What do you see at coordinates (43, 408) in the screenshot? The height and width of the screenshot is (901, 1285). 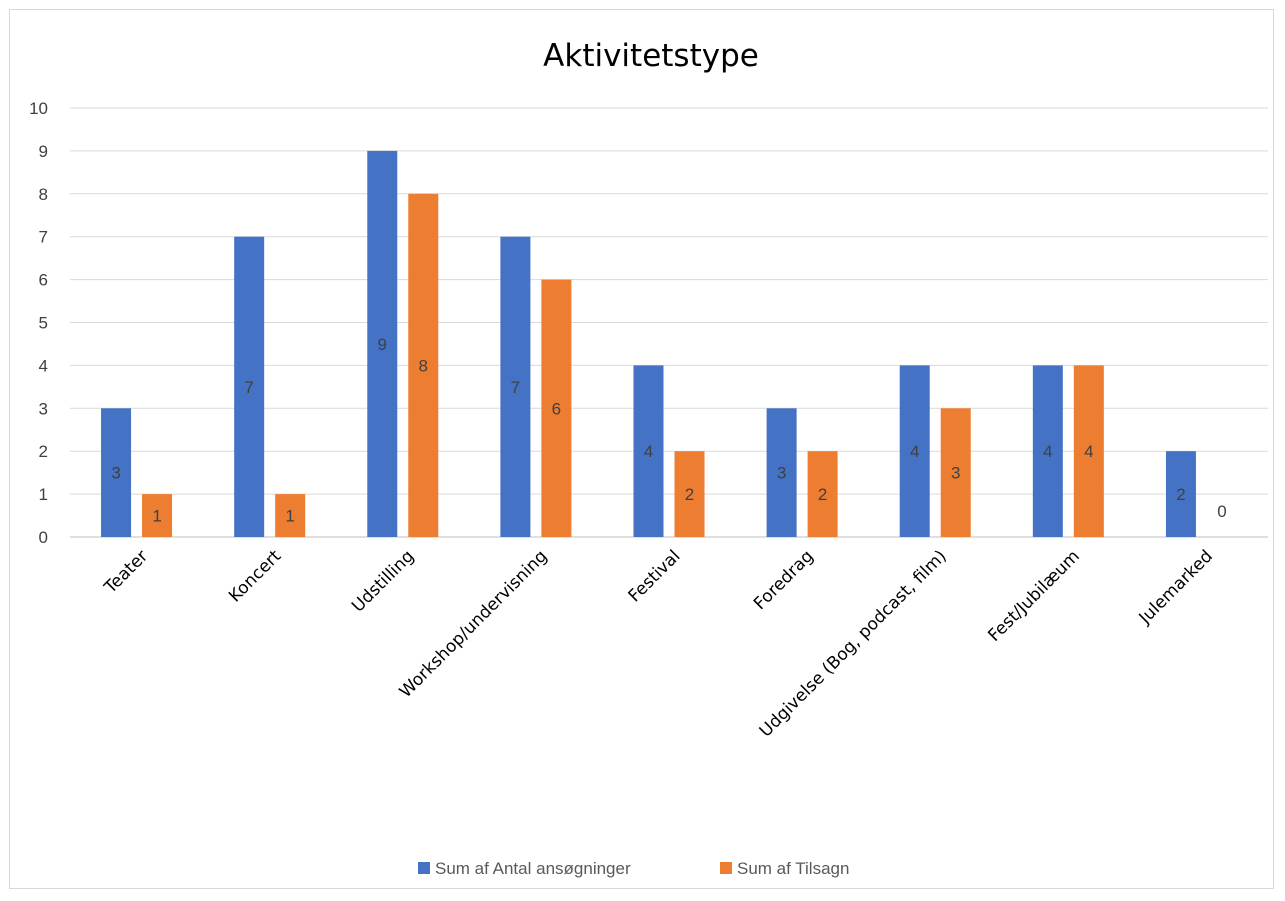 I see `y-tick-label: 3` at bounding box center [43, 408].